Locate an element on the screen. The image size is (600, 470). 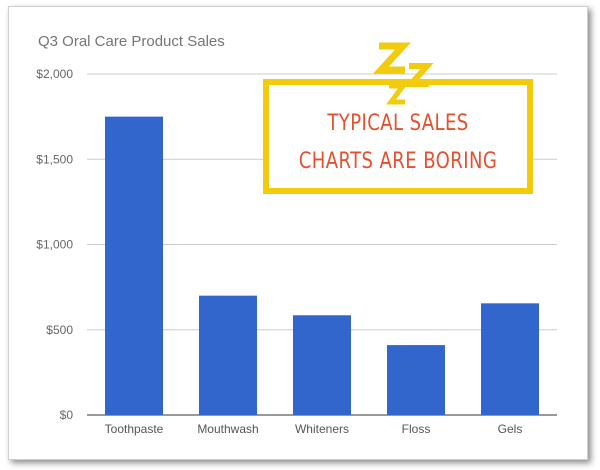
callout-line-2: CHARTS ARE BORING is located at coordinates (398, 161).